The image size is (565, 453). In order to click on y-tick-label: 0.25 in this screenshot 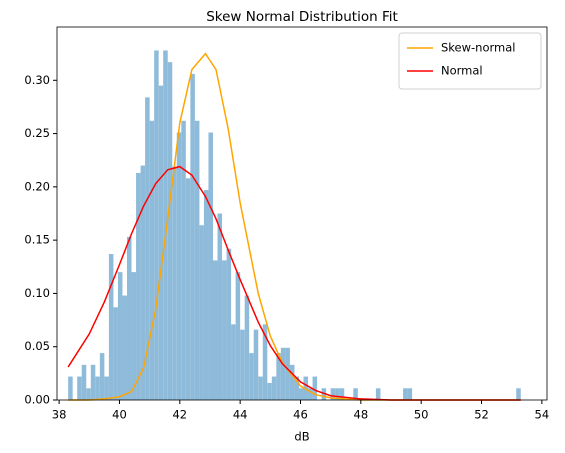, I will do `click(37, 133)`.